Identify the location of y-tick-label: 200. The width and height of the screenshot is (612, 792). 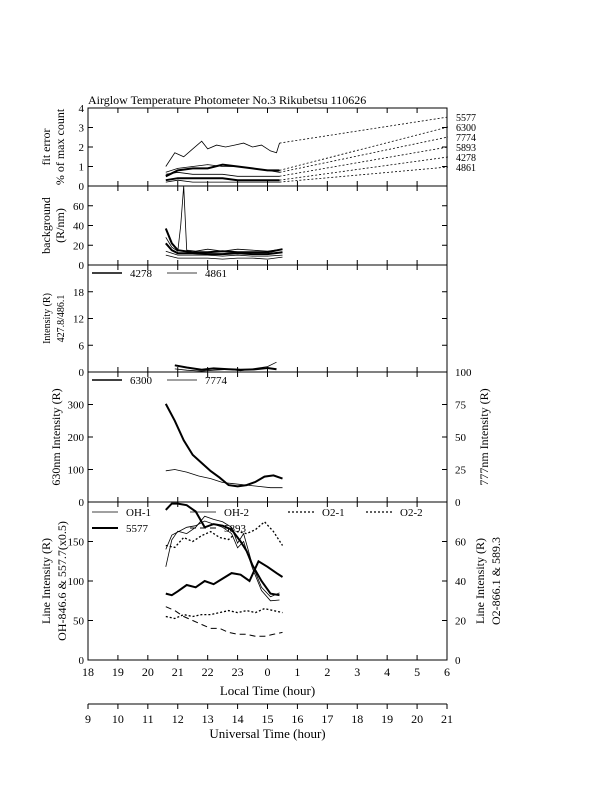
(76, 438).